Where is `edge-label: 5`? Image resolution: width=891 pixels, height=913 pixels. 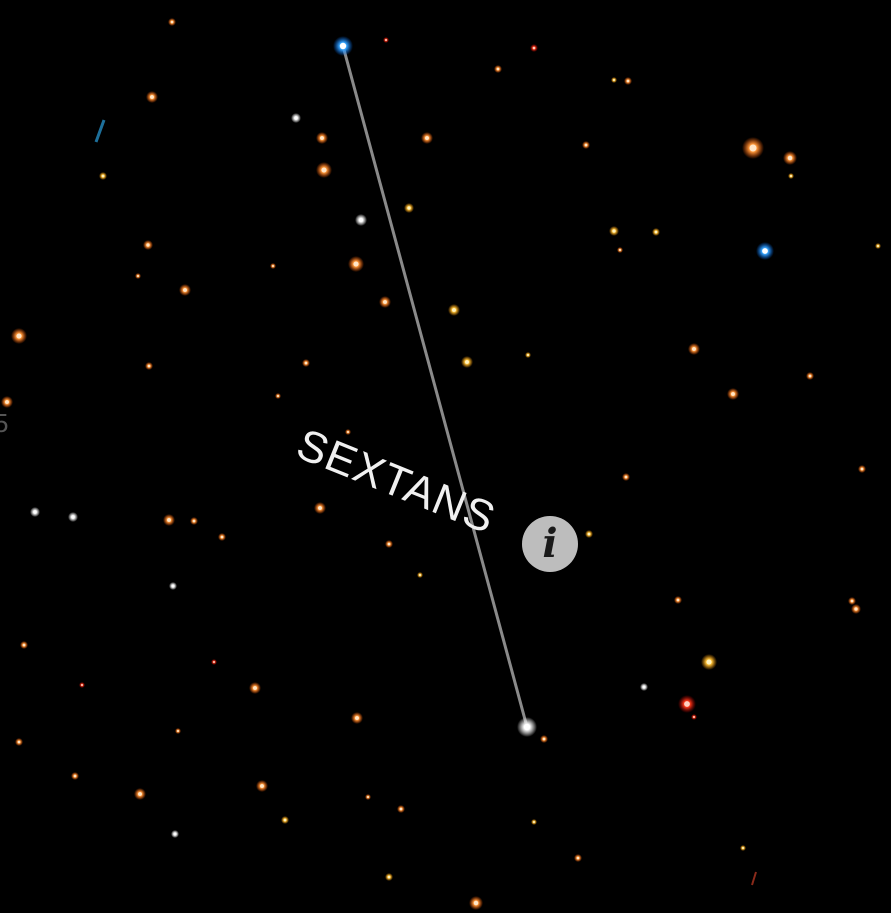
edge-label: 5 is located at coordinates (4, 423).